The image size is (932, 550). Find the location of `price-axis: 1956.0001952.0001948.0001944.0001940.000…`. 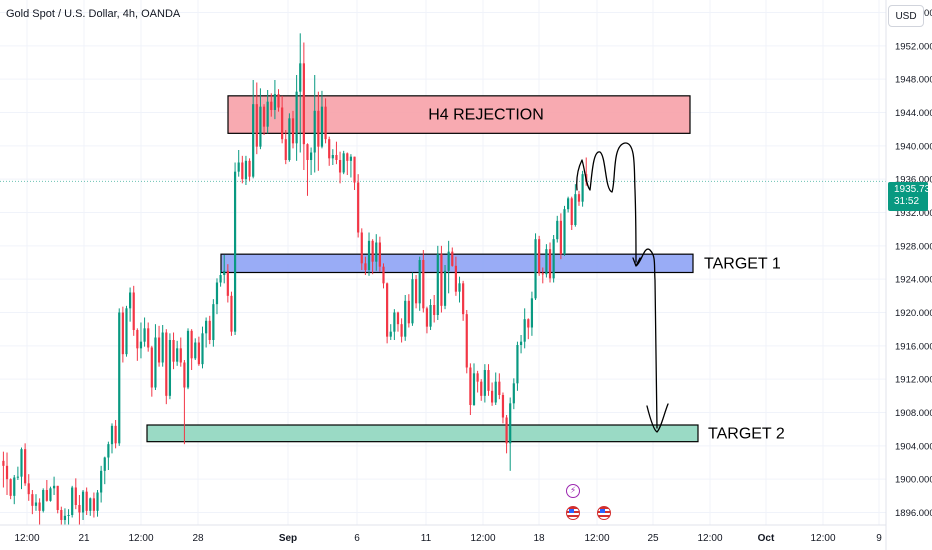

price-axis: 1956.0001952.0001948.0001944.0001940.000… is located at coordinates (908, 275).